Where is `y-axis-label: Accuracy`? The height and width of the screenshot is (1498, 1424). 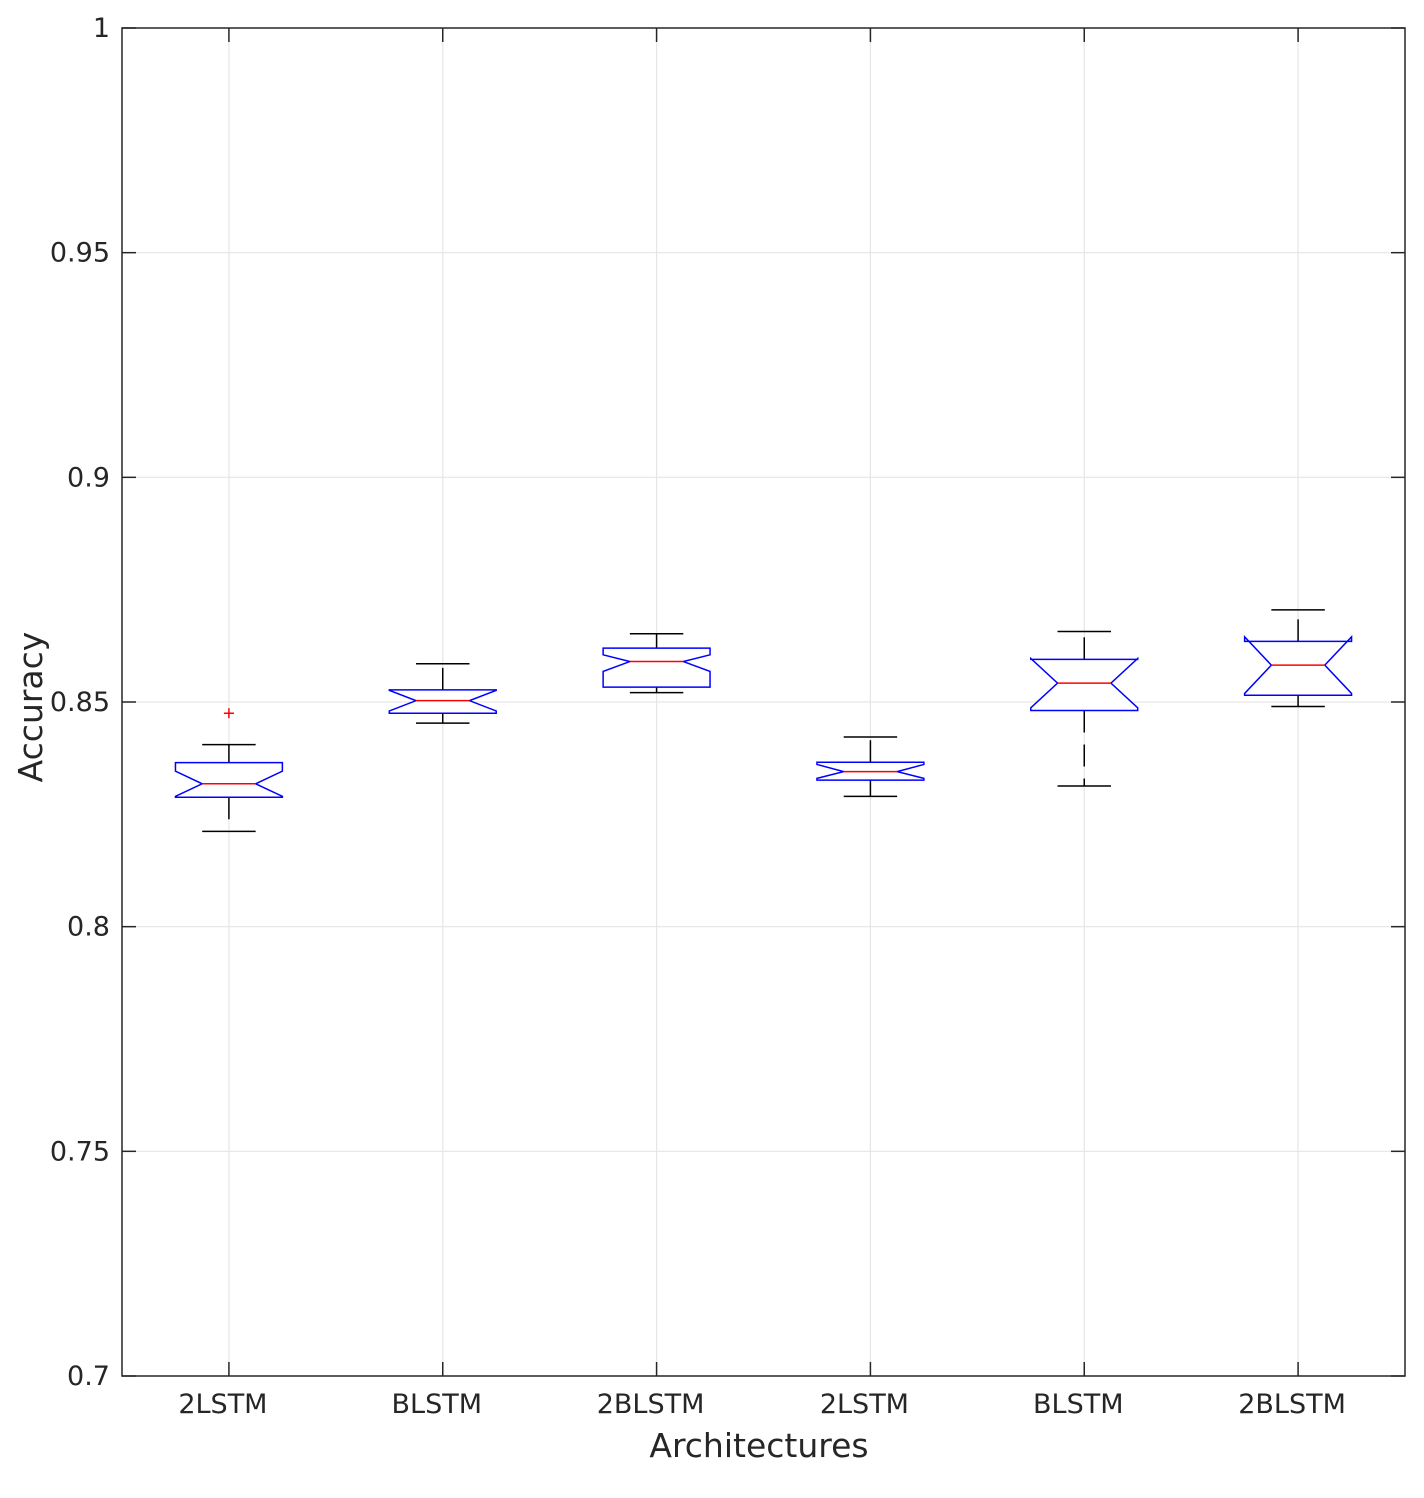 y-axis-label: Accuracy is located at coordinates (30, 707).